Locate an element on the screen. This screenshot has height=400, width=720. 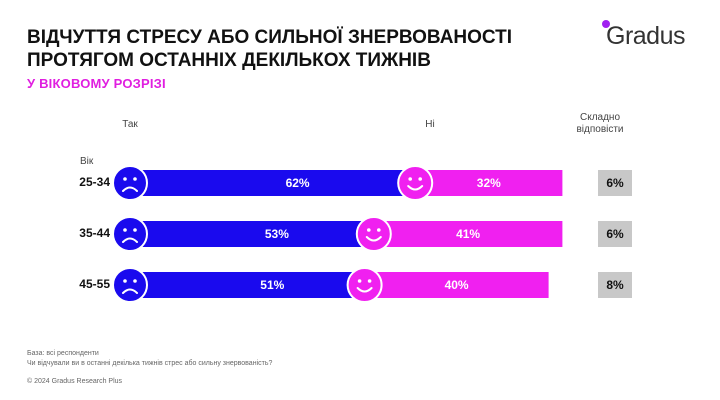
column-header-no: Ні is located at coordinates (430, 124).